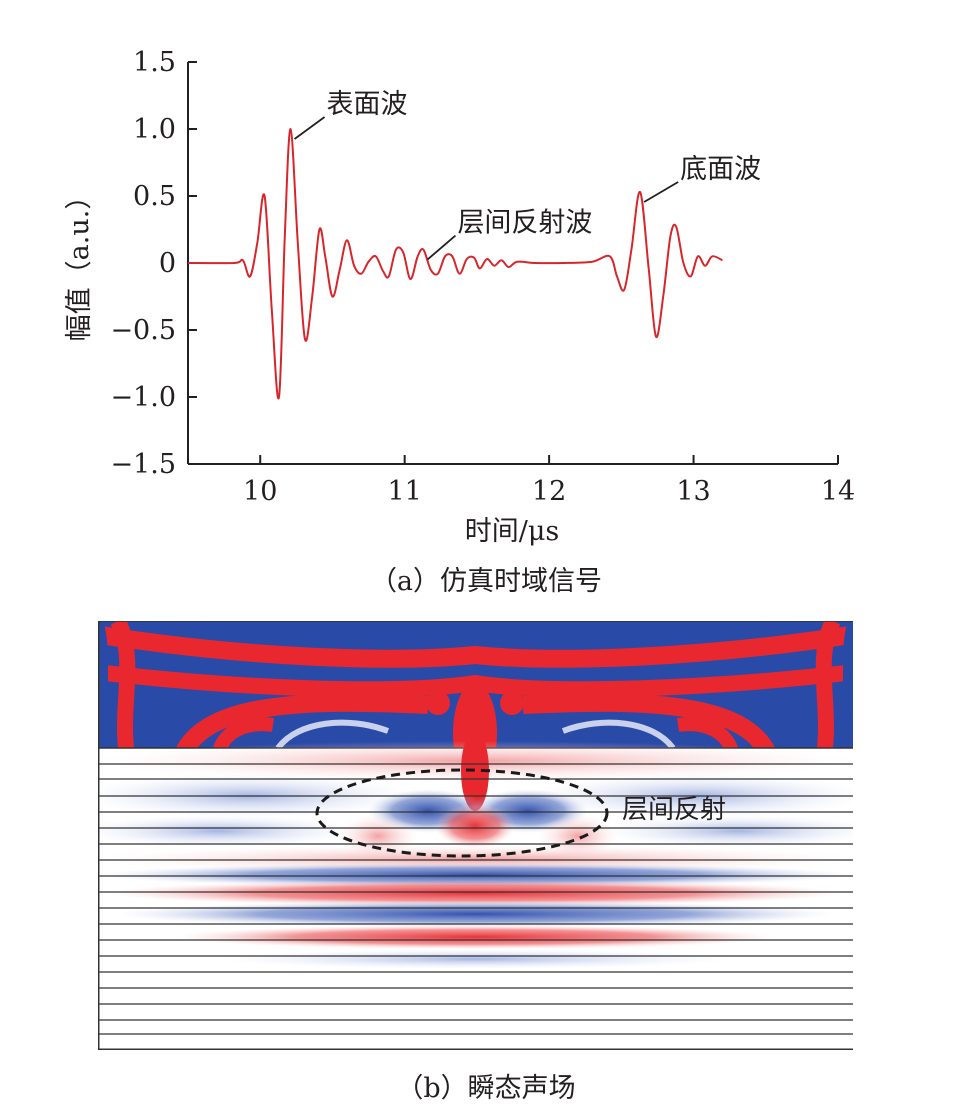 This screenshot has width=972, height=1115. What do you see at coordinates (720, 169) in the screenshot?
I see `annotation-label: 底面波` at bounding box center [720, 169].